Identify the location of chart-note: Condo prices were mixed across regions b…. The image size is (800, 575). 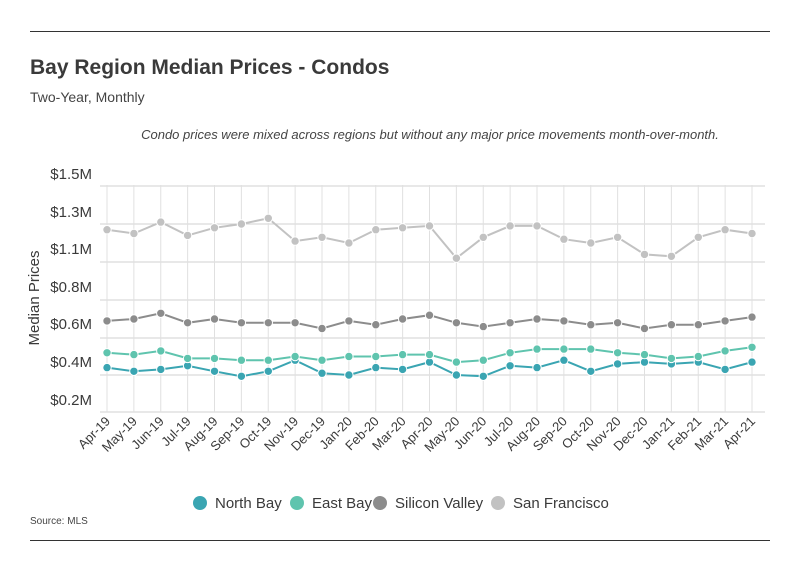
(430, 134).